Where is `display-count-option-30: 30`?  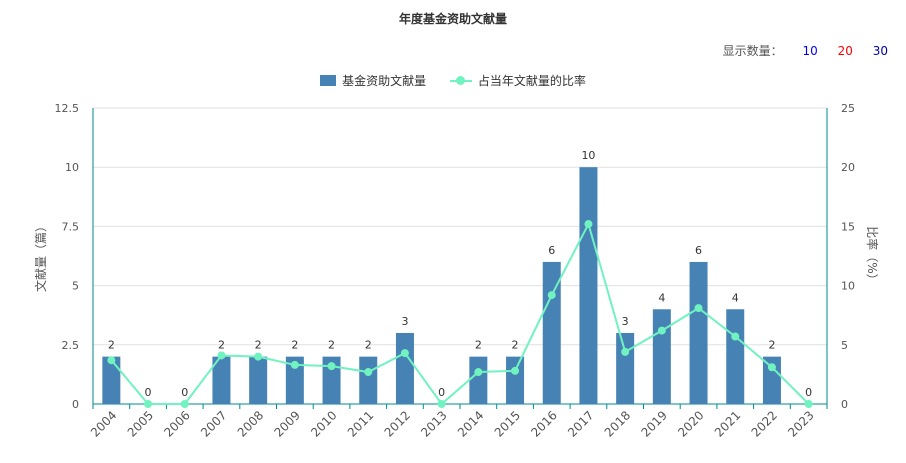 display-count-option-30: 30 is located at coordinates (880, 51).